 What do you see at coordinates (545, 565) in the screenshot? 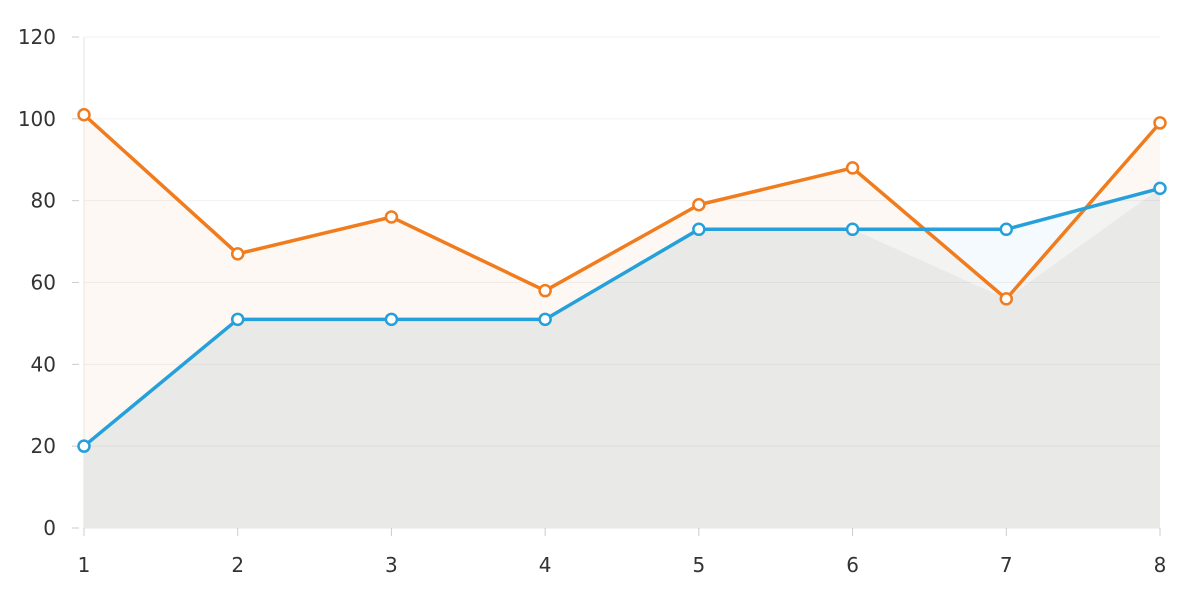
I see `x-tick-label: 4` at bounding box center [545, 565].